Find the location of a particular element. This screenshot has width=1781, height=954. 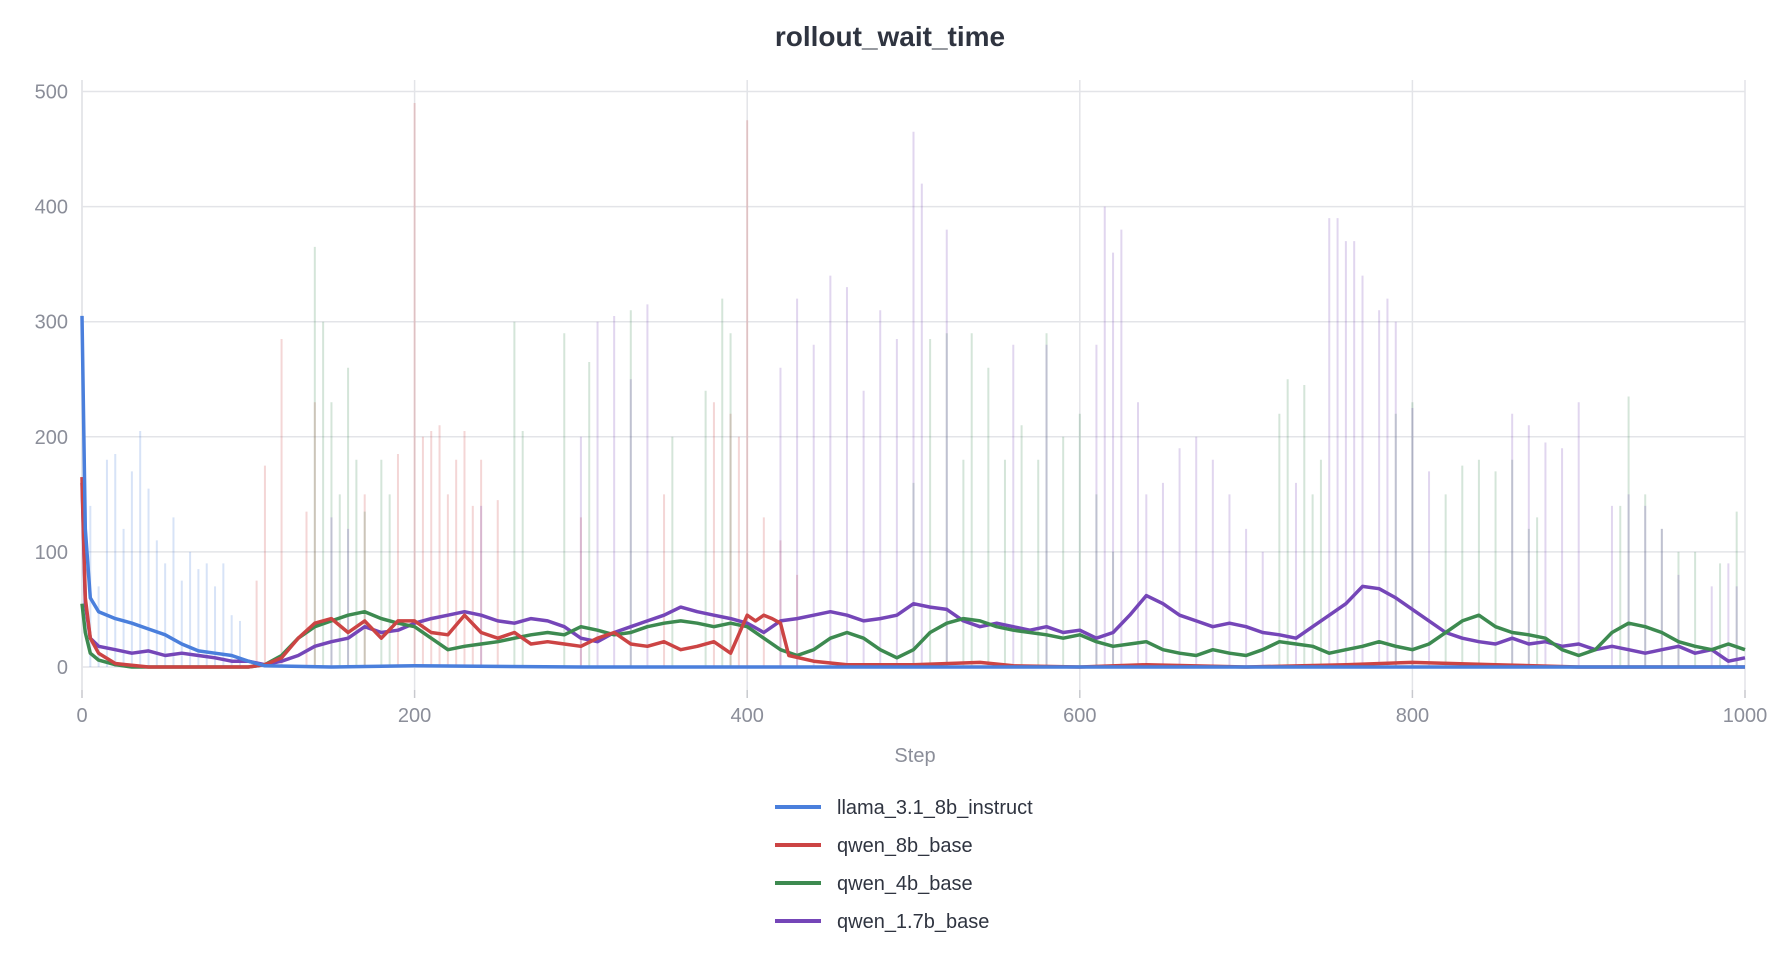

y-tick-label: 200 is located at coordinates (51, 438).